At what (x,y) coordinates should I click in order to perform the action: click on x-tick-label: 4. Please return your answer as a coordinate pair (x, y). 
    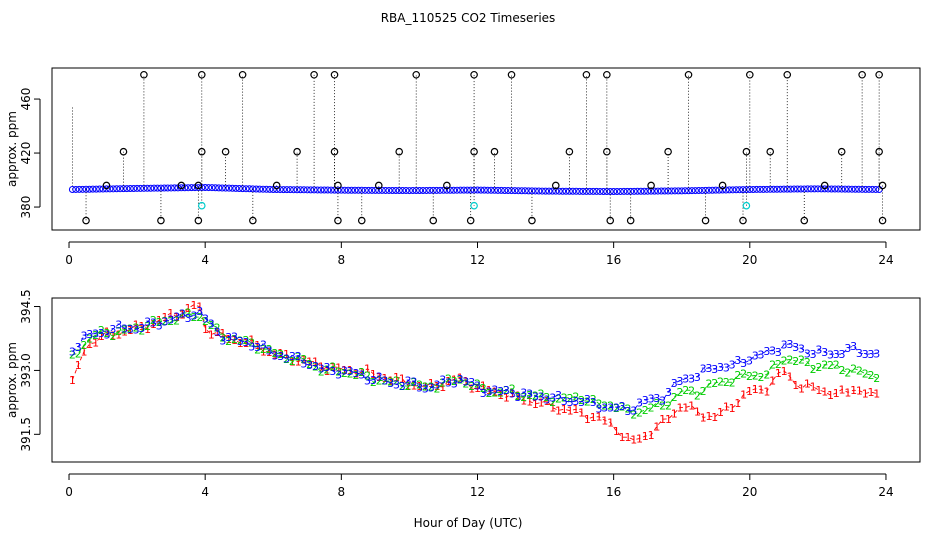
    Looking at the image, I should click on (205, 492).